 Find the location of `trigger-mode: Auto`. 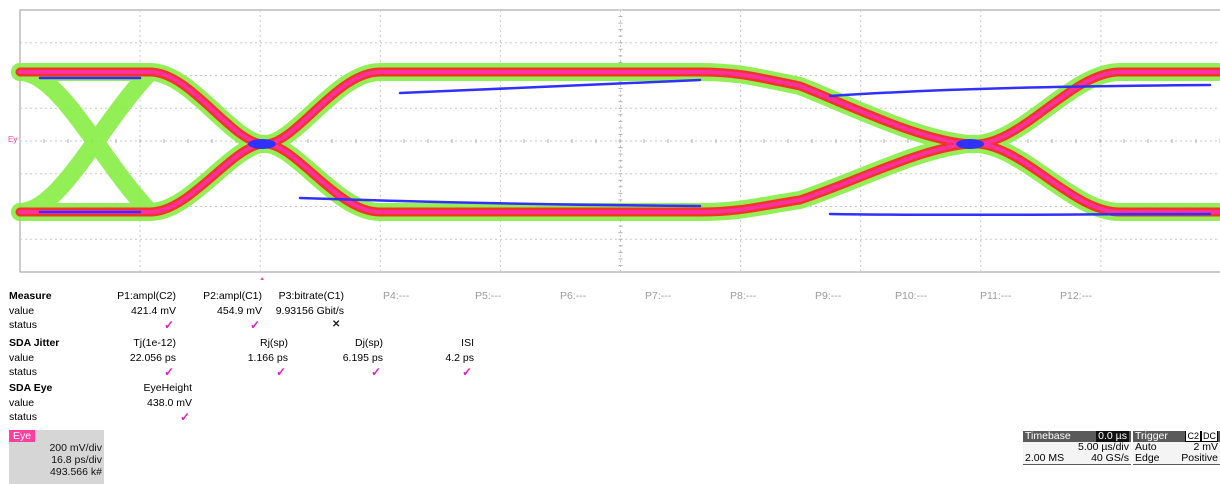

trigger-mode: Auto is located at coordinates (1146, 447).